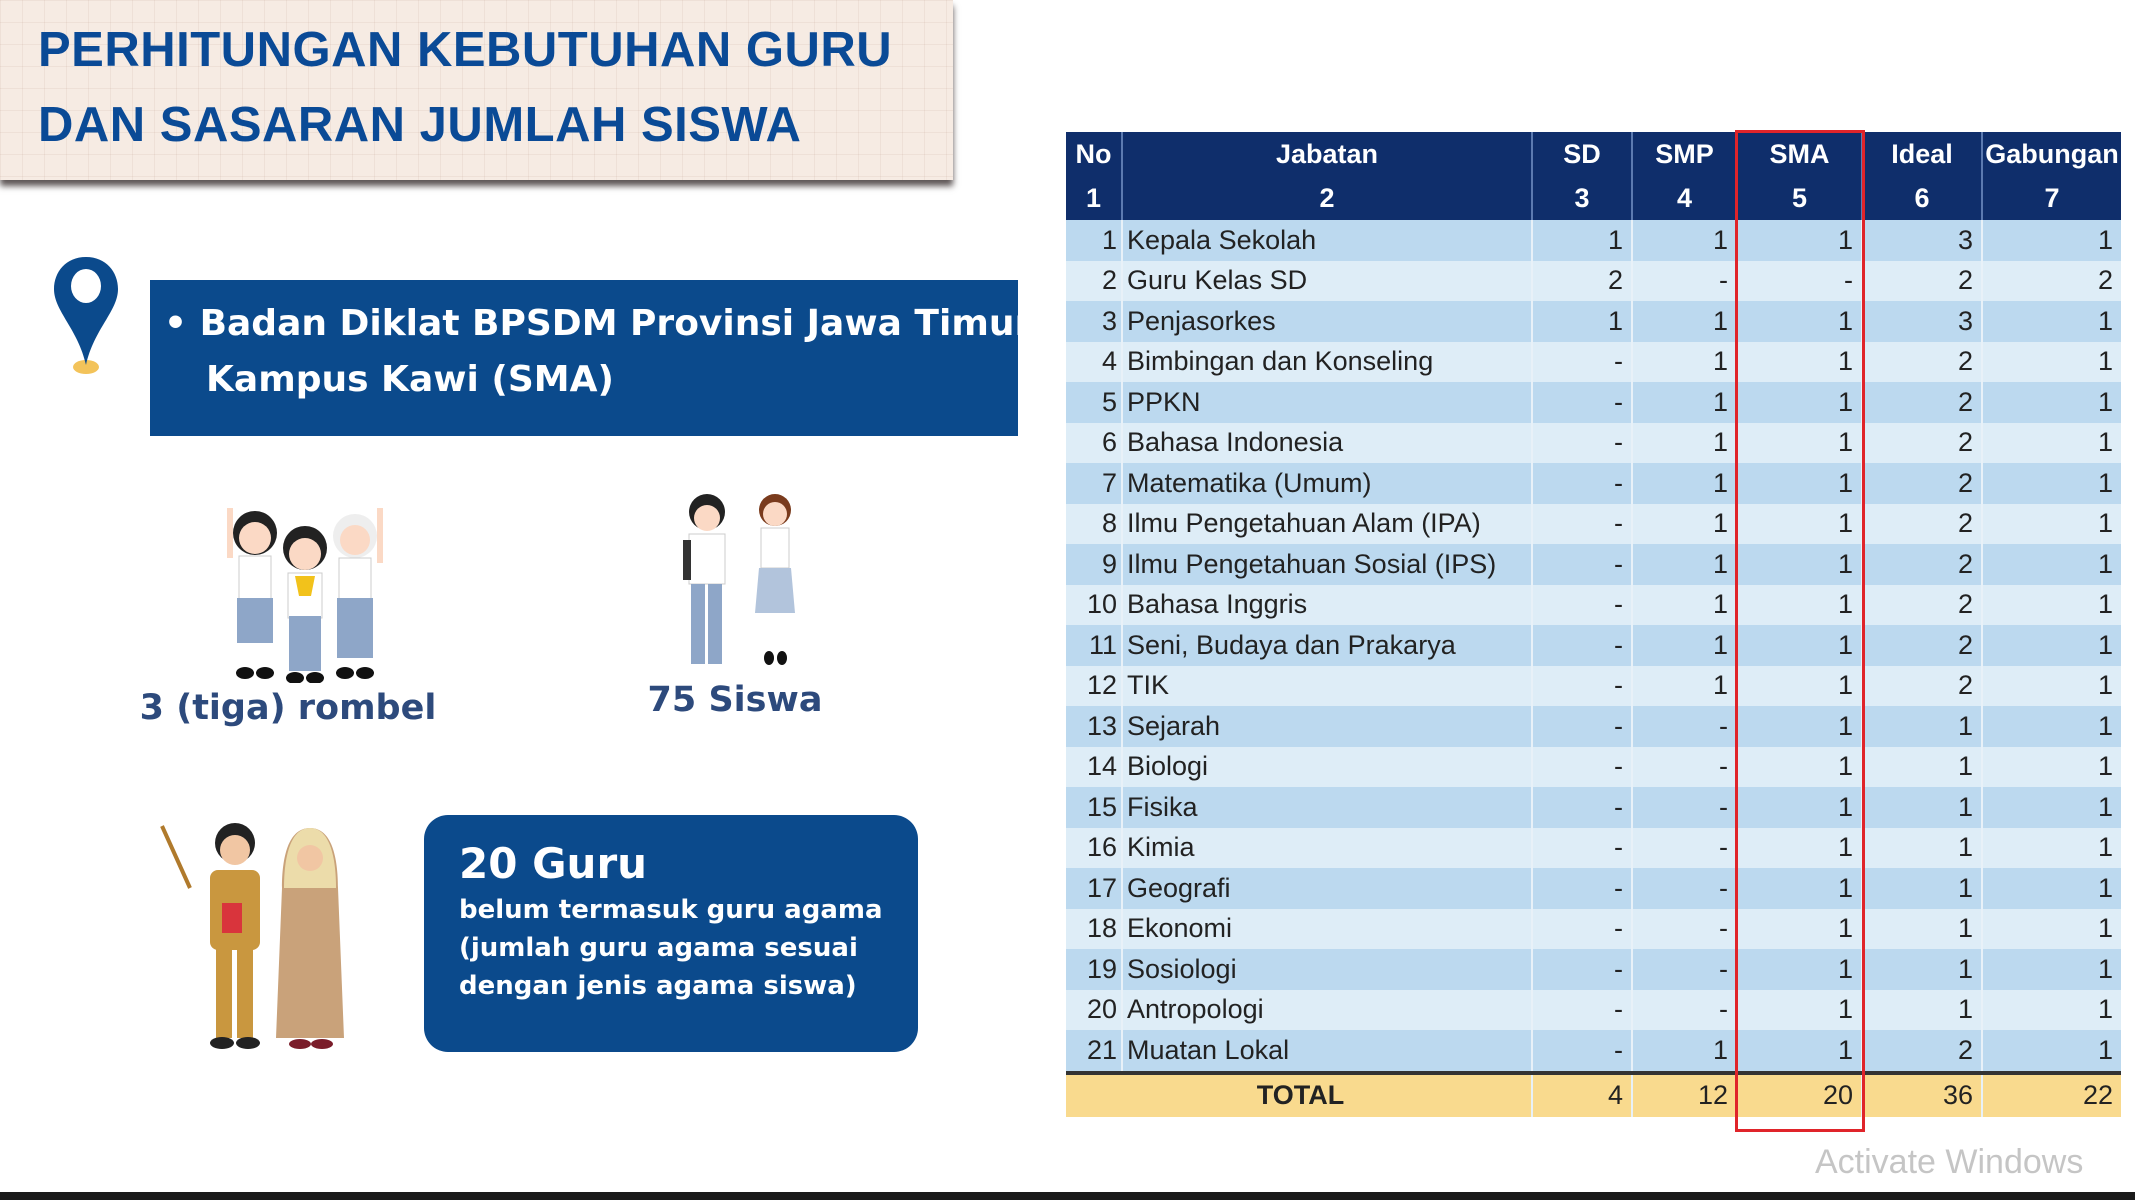  I want to click on col-number: 2, so click(1326, 198).